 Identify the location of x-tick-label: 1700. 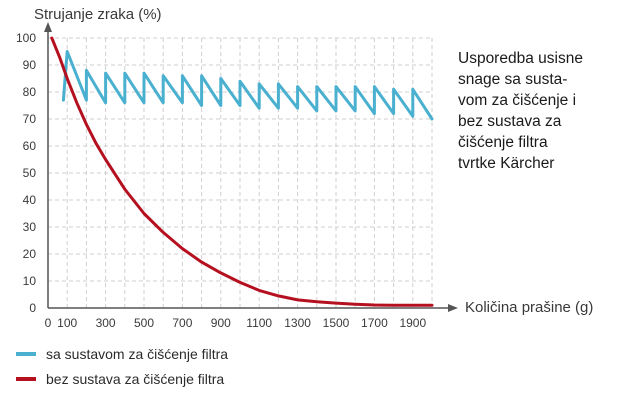
(374, 323).